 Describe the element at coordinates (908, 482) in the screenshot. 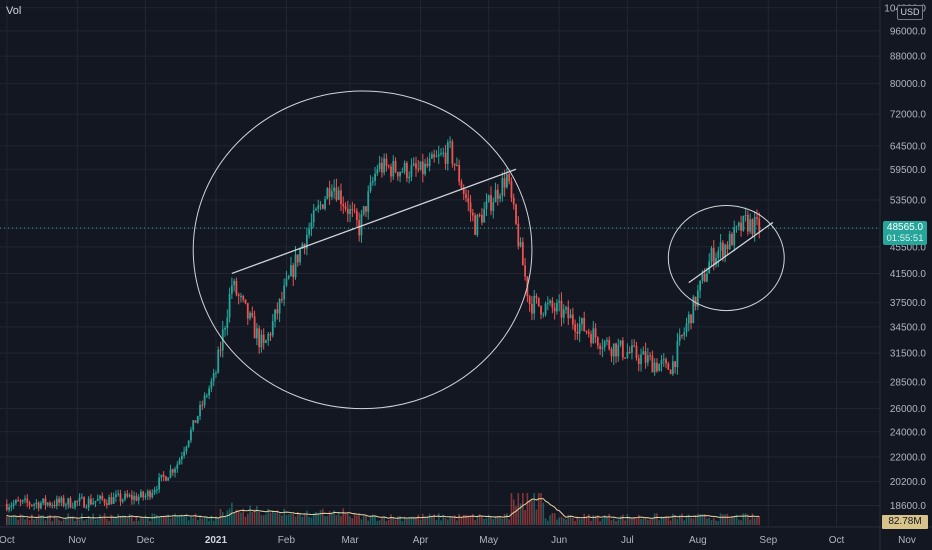

I see `price-tick-label: 20200.0` at that location.